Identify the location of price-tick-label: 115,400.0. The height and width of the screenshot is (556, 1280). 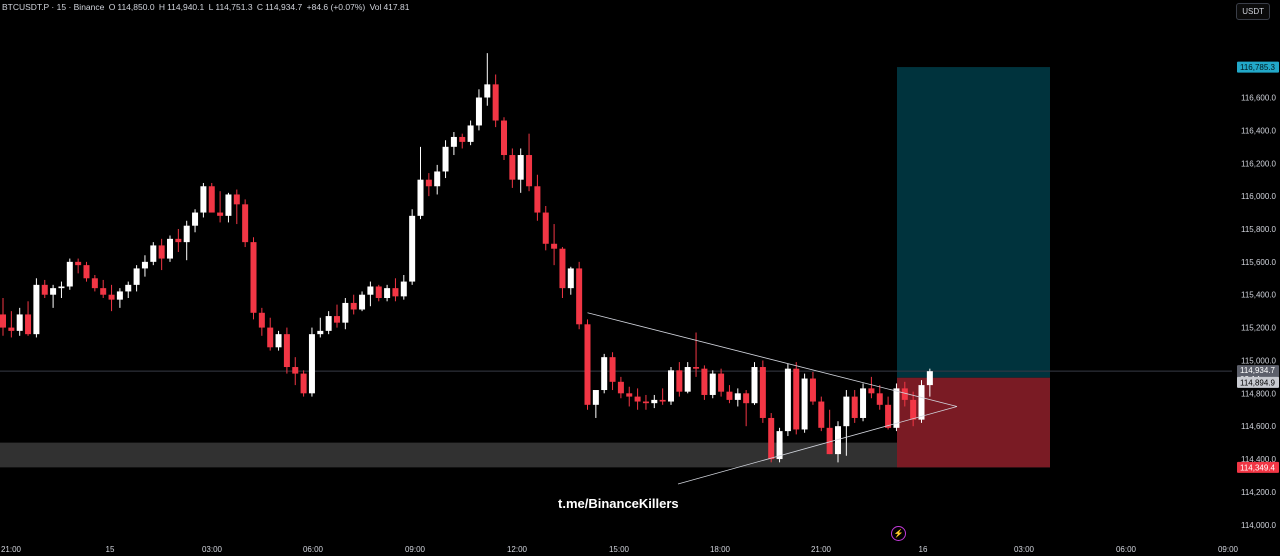
(1259, 295).